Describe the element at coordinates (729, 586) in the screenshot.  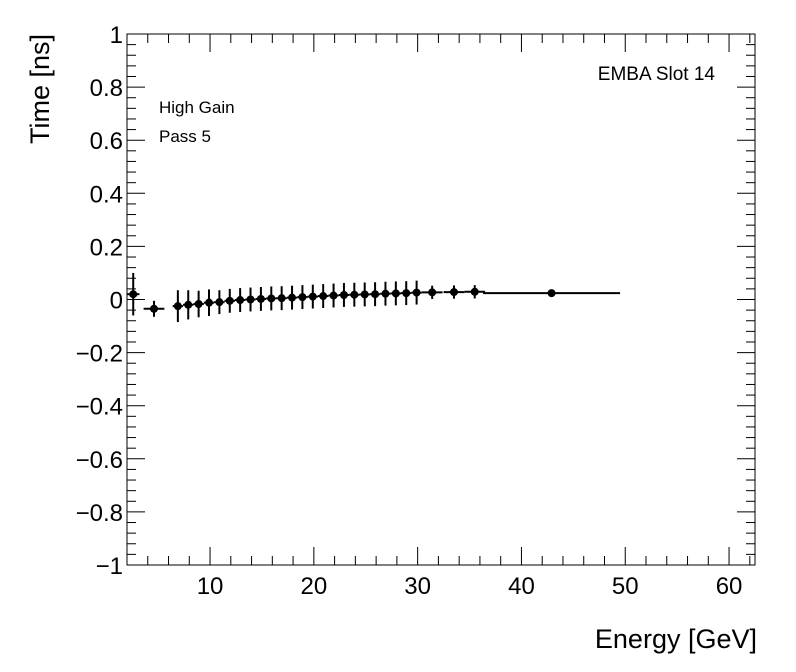
I see `x-tick-label: 60` at that location.